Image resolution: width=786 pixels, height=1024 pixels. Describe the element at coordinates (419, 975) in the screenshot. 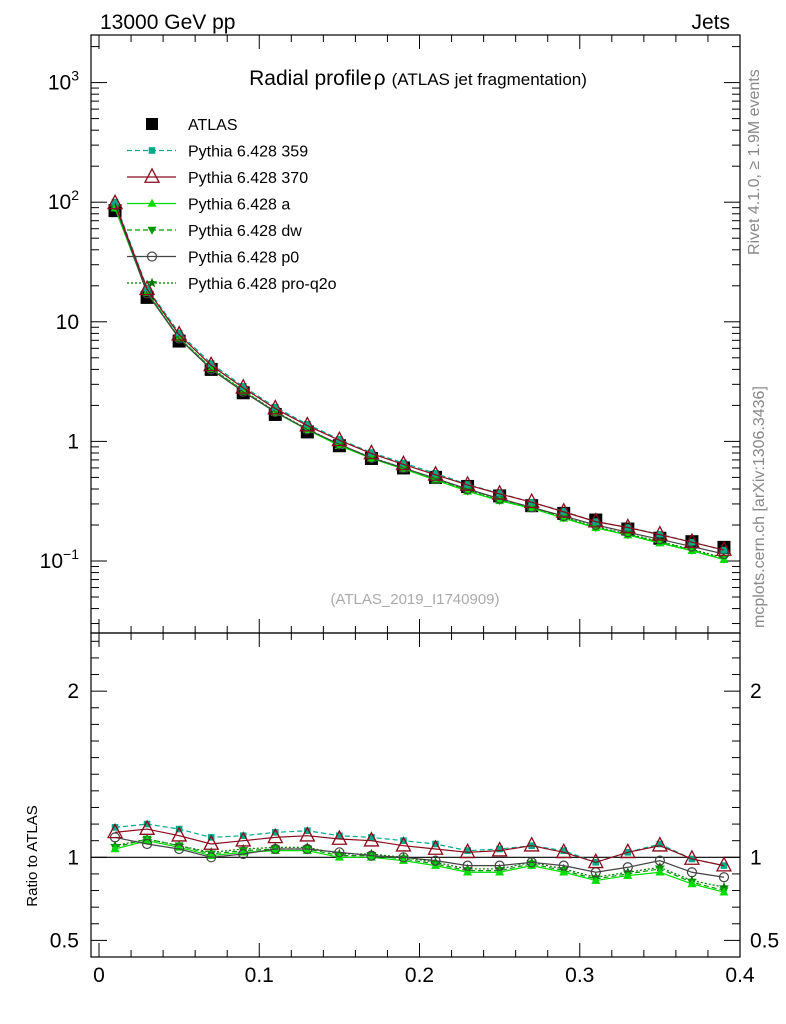

I see `x-tick-label: 0.2` at that location.